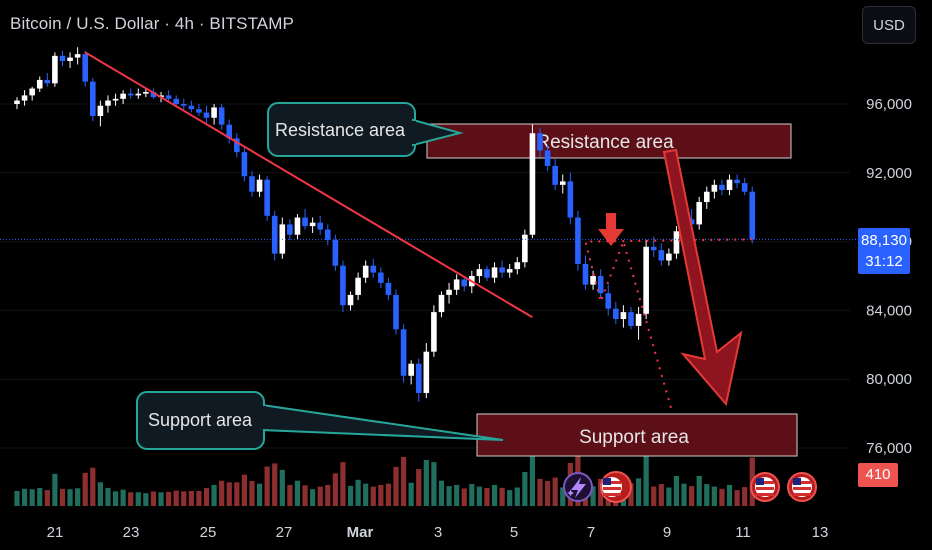 The width and height of the screenshot is (932, 550). I want to click on symbol-title: Bitcoin / U.S. Dollar · 4h · BITSTAMP, so click(152, 23).